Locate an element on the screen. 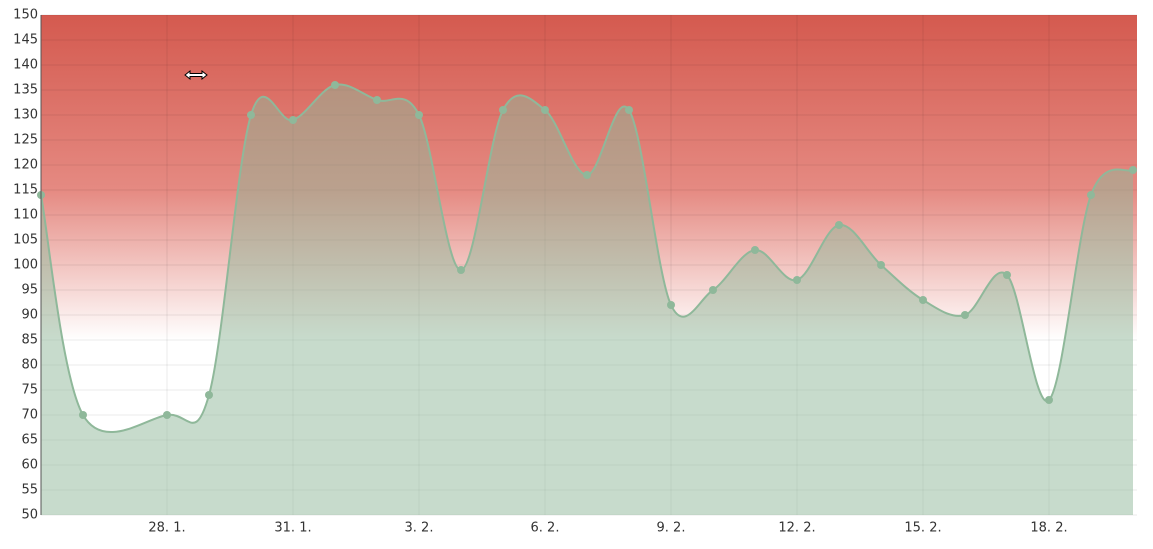 The height and width of the screenshot is (549, 1153). y-tick-label: 50 is located at coordinates (29, 515).